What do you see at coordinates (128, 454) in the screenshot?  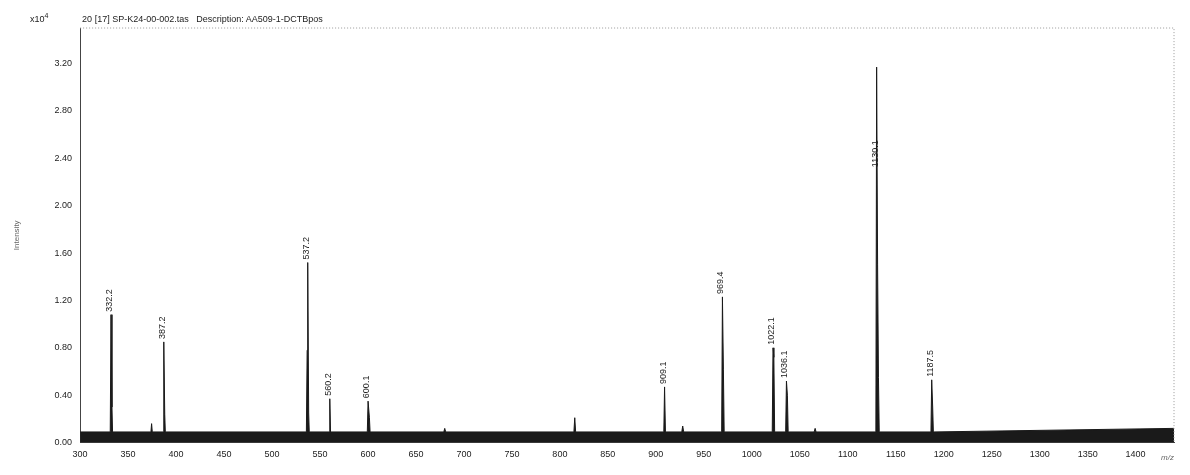 I see `x-tick-label: 350` at bounding box center [128, 454].